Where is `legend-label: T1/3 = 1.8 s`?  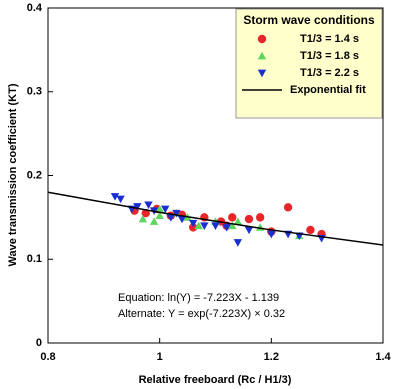 legend-label: T1/3 = 1.8 s is located at coordinates (329, 56).